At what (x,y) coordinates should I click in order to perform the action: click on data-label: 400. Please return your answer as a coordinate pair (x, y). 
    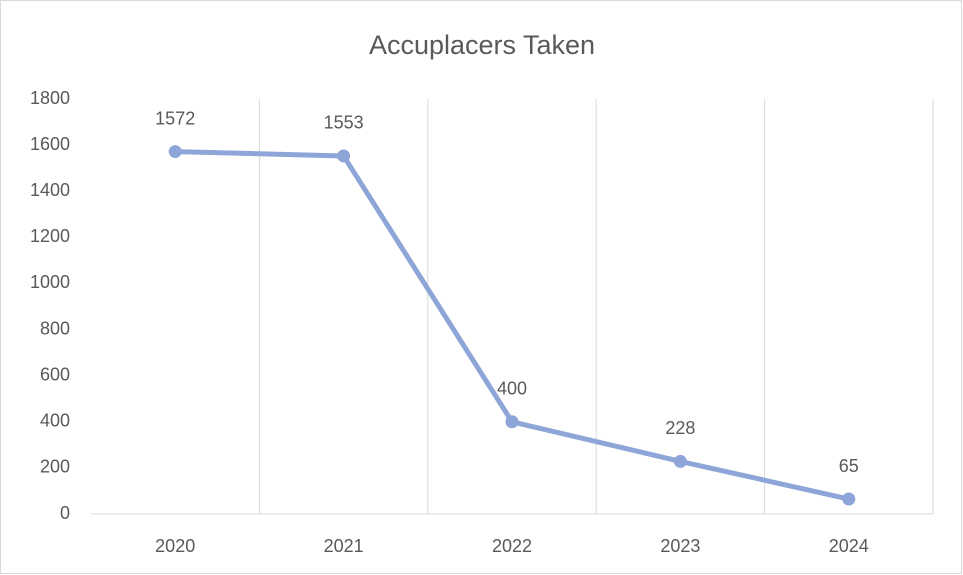
    Looking at the image, I should click on (512, 389).